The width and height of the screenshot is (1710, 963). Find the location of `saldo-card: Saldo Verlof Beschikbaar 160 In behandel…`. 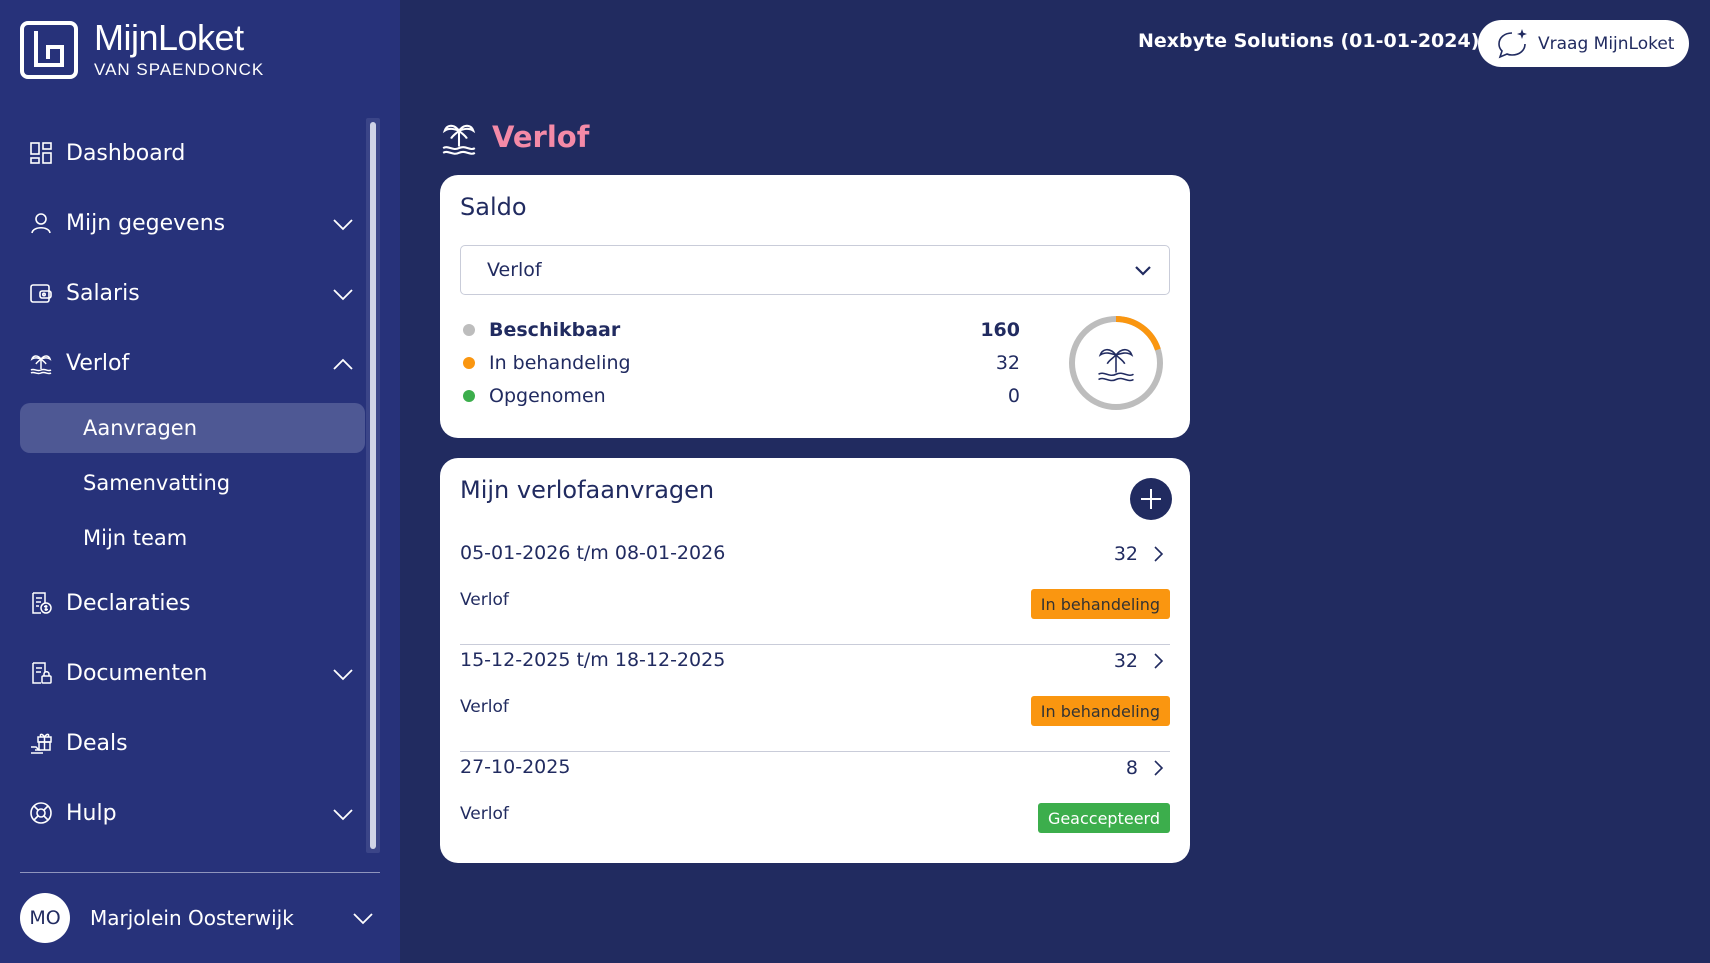

saldo-card: Saldo Verlof Beschikbaar 160 In behandel… is located at coordinates (815, 306).